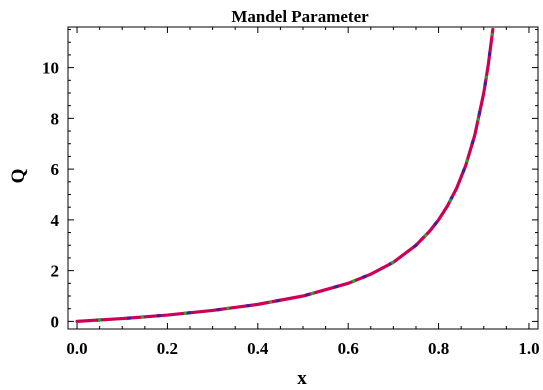 The width and height of the screenshot is (543, 390). What do you see at coordinates (258, 348) in the screenshot?
I see `x-tick-label: 0.4` at bounding box center [258, 348].